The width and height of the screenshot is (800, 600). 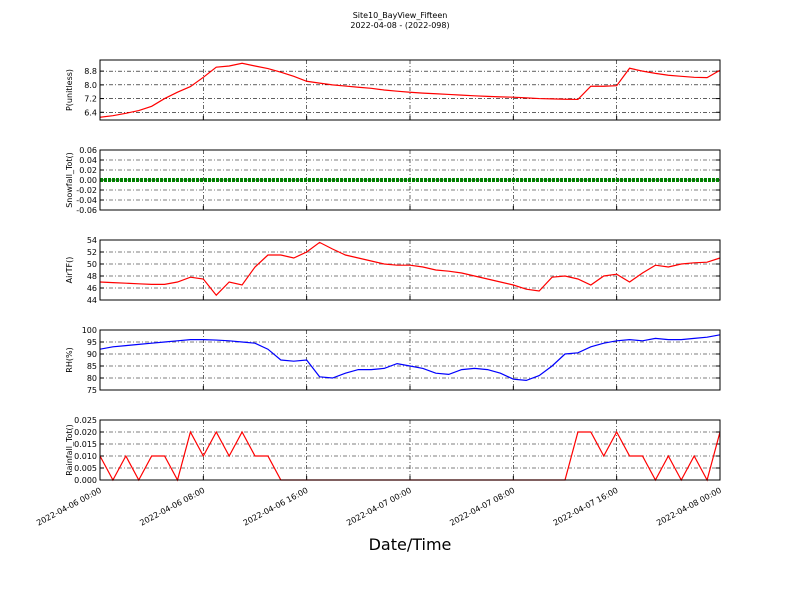 What do you see at coordinates (85, 444) in the screenshot?
I see `y-tick-label: 0.015` at bounding box center [85, 444].